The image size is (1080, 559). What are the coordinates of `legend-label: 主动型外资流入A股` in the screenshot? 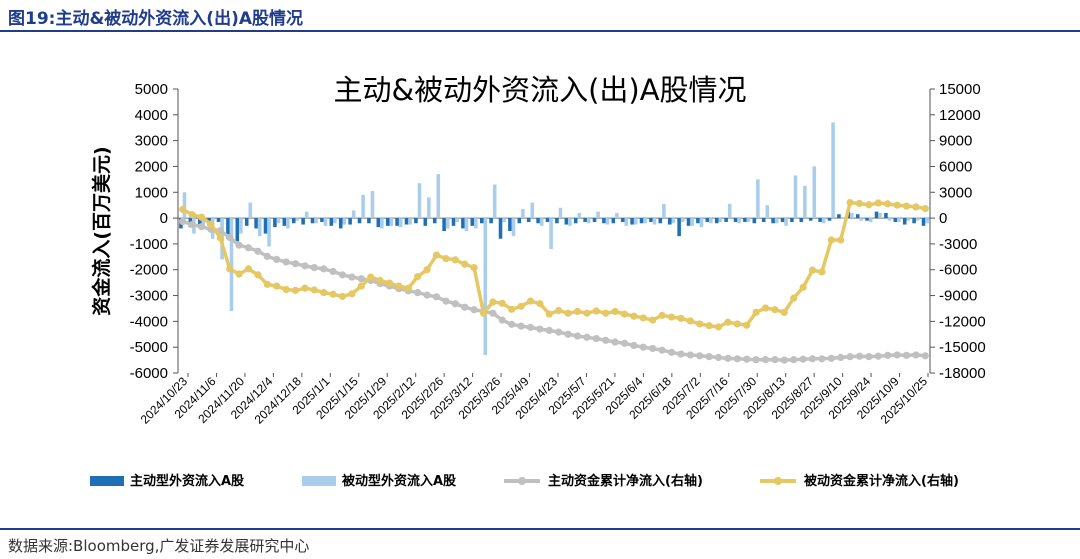 It's located at (187, 481).